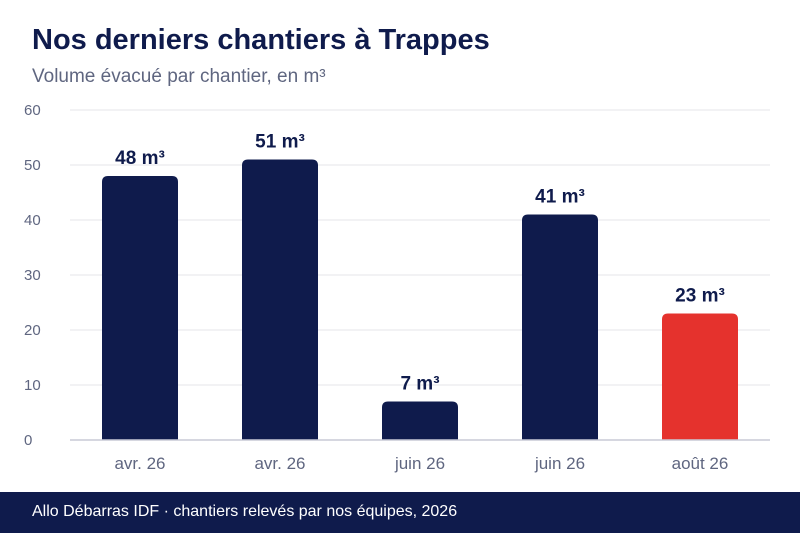 Image resolution: width=800 pixels, height=533 pixels. I want to click on bar-value-label: 23 m³, so click(700, 296).